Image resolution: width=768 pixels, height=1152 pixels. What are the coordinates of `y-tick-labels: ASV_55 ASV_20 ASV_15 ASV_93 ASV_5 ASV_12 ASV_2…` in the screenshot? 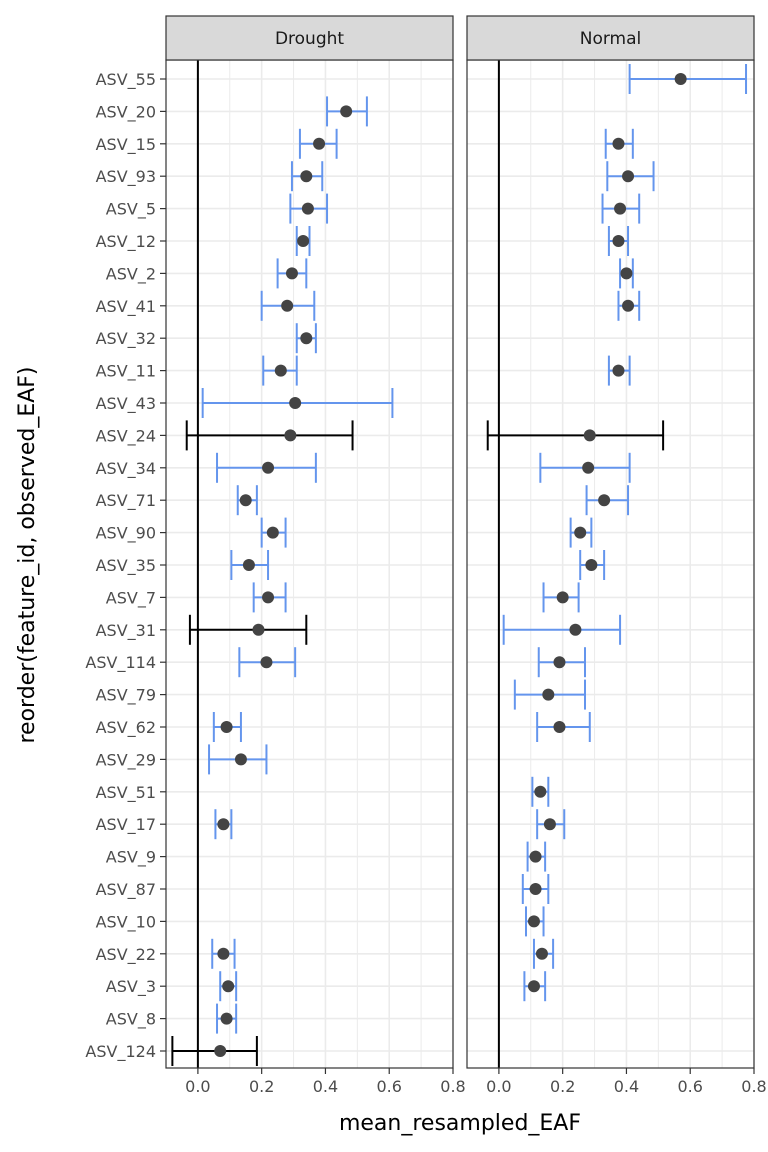 It's located at (125, 566).